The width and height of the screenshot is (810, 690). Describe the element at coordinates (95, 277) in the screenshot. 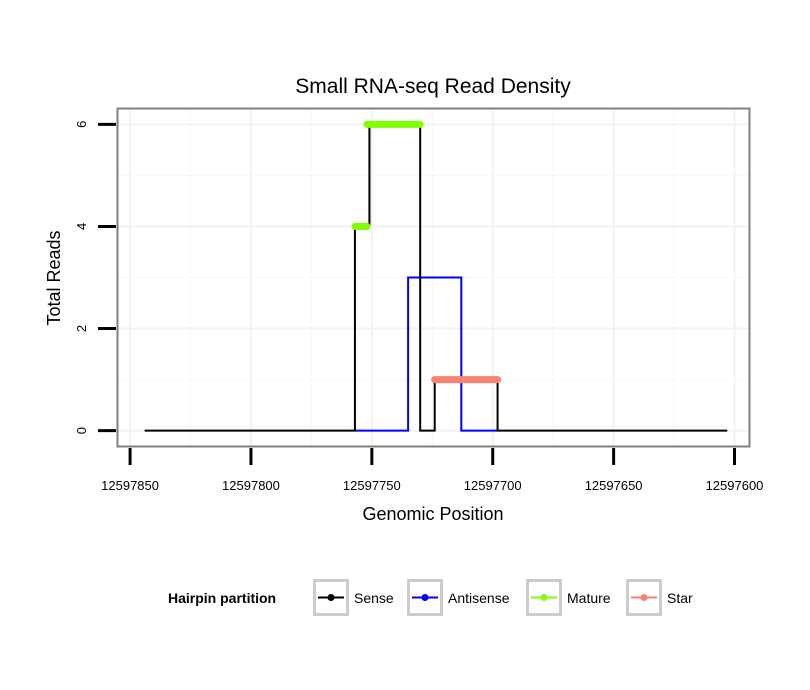

I see `y-axis: 0 2 4 6` at that location.